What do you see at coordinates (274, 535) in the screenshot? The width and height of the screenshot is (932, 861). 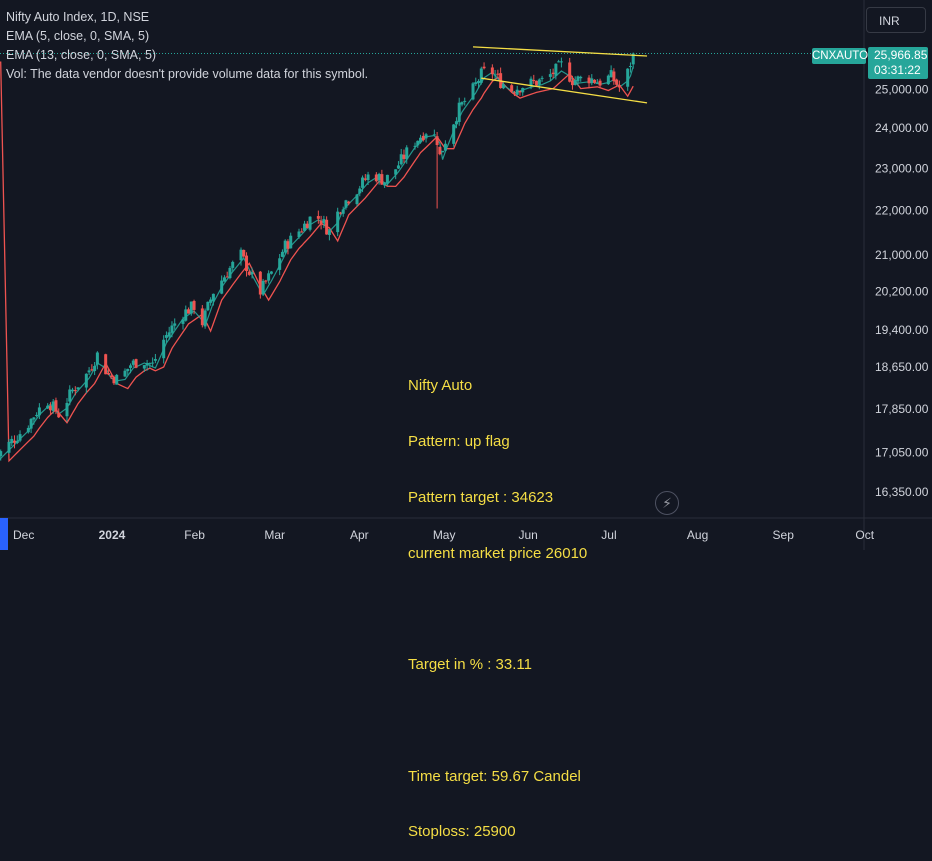 I see `x-tick-label: Mar` at bounding box center [274, 535].